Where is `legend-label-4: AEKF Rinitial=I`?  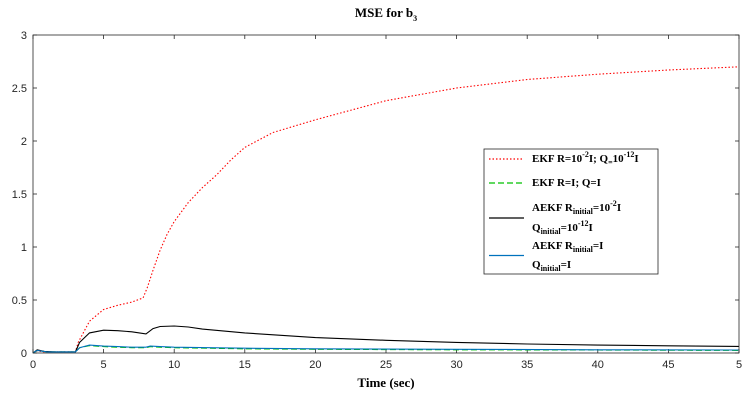
legend-label-4: AEKF Rinitial=I is located at coordinates (567, 247).